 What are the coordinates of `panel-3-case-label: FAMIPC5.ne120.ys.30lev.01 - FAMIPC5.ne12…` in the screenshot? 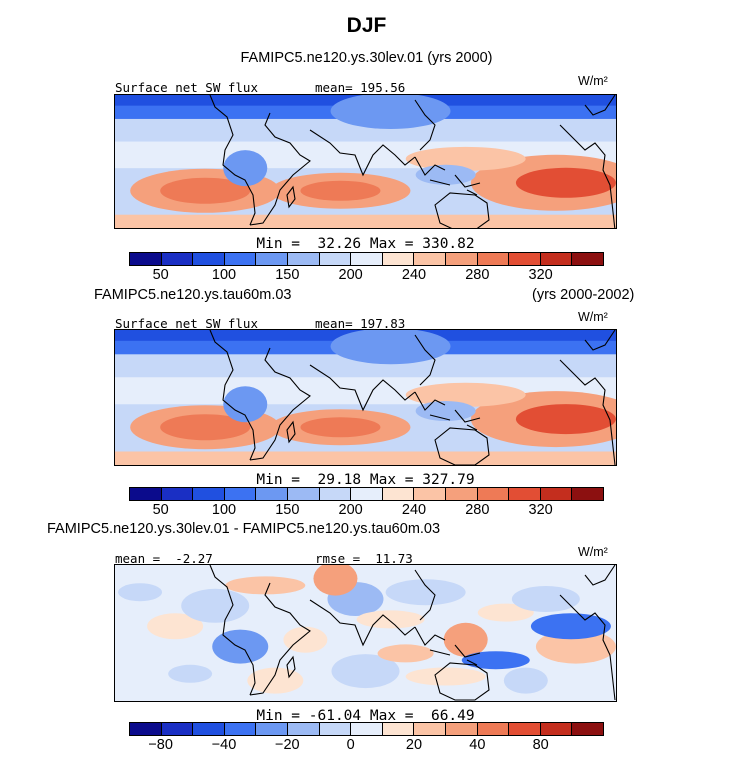 It's located at (244, 529).